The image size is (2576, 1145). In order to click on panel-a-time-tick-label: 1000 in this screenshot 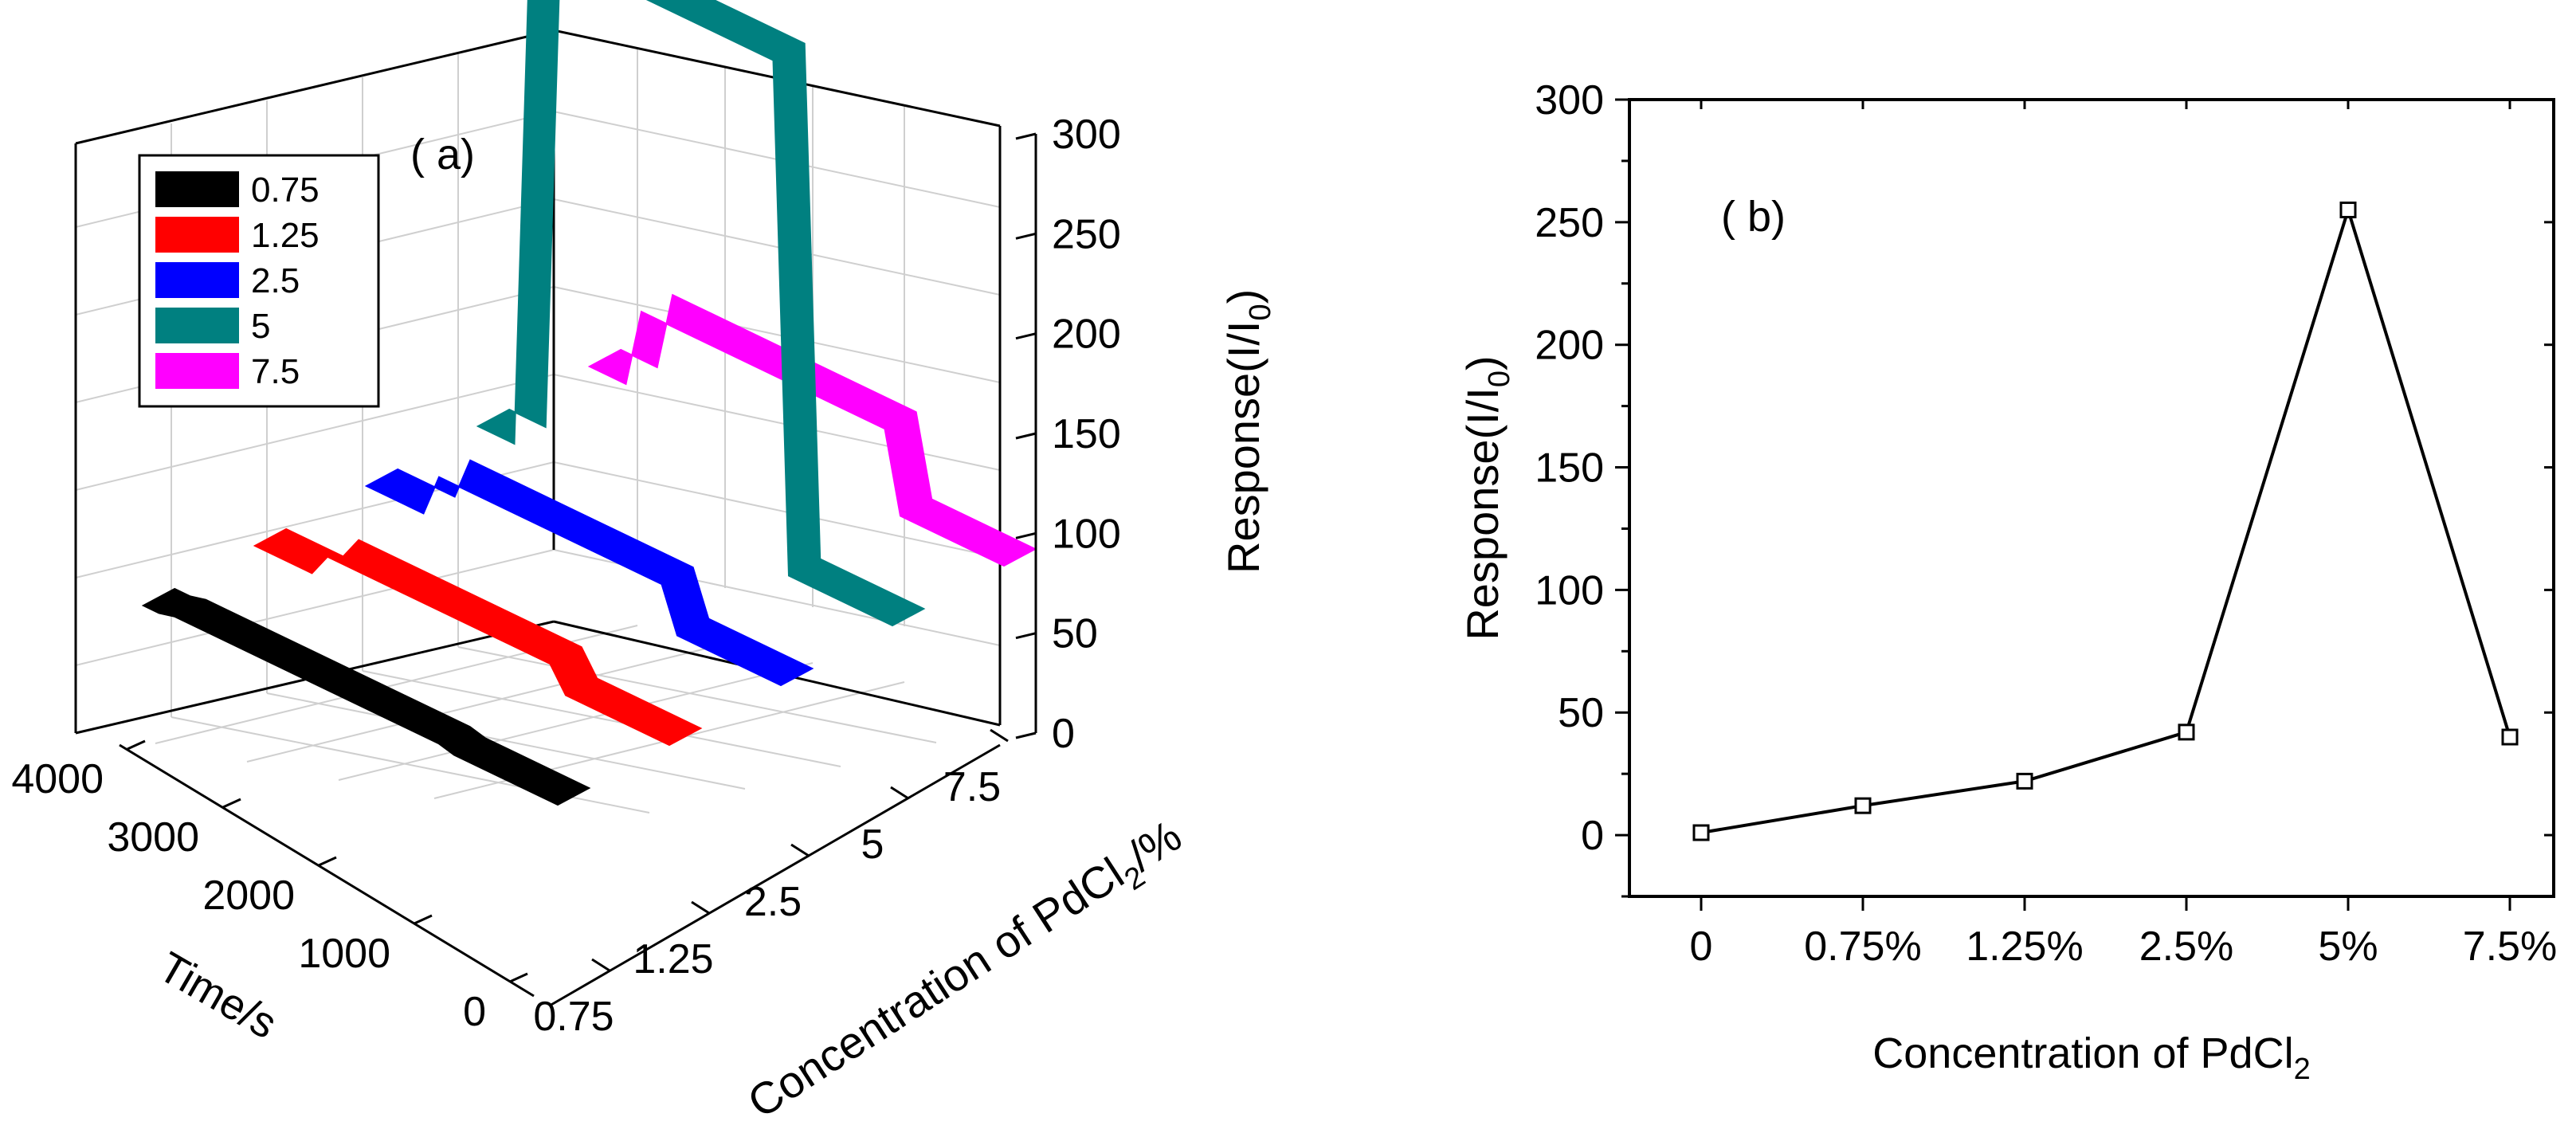, I will do `click(344, 954)`.